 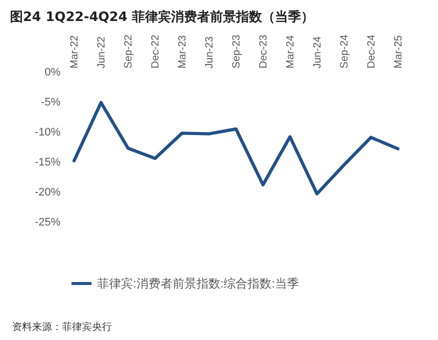 I want to click on x-tick-label: Jun-22, so click(x=102, y=52).